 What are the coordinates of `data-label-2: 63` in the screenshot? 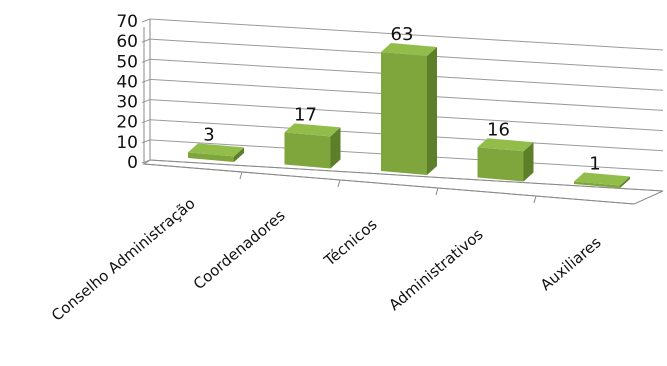 It's located at (402, 34).